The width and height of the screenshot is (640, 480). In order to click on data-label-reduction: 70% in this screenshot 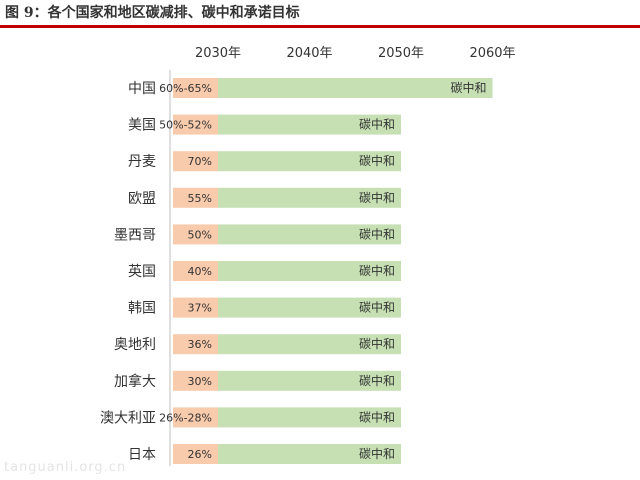, I will do `click(200, 161)`.